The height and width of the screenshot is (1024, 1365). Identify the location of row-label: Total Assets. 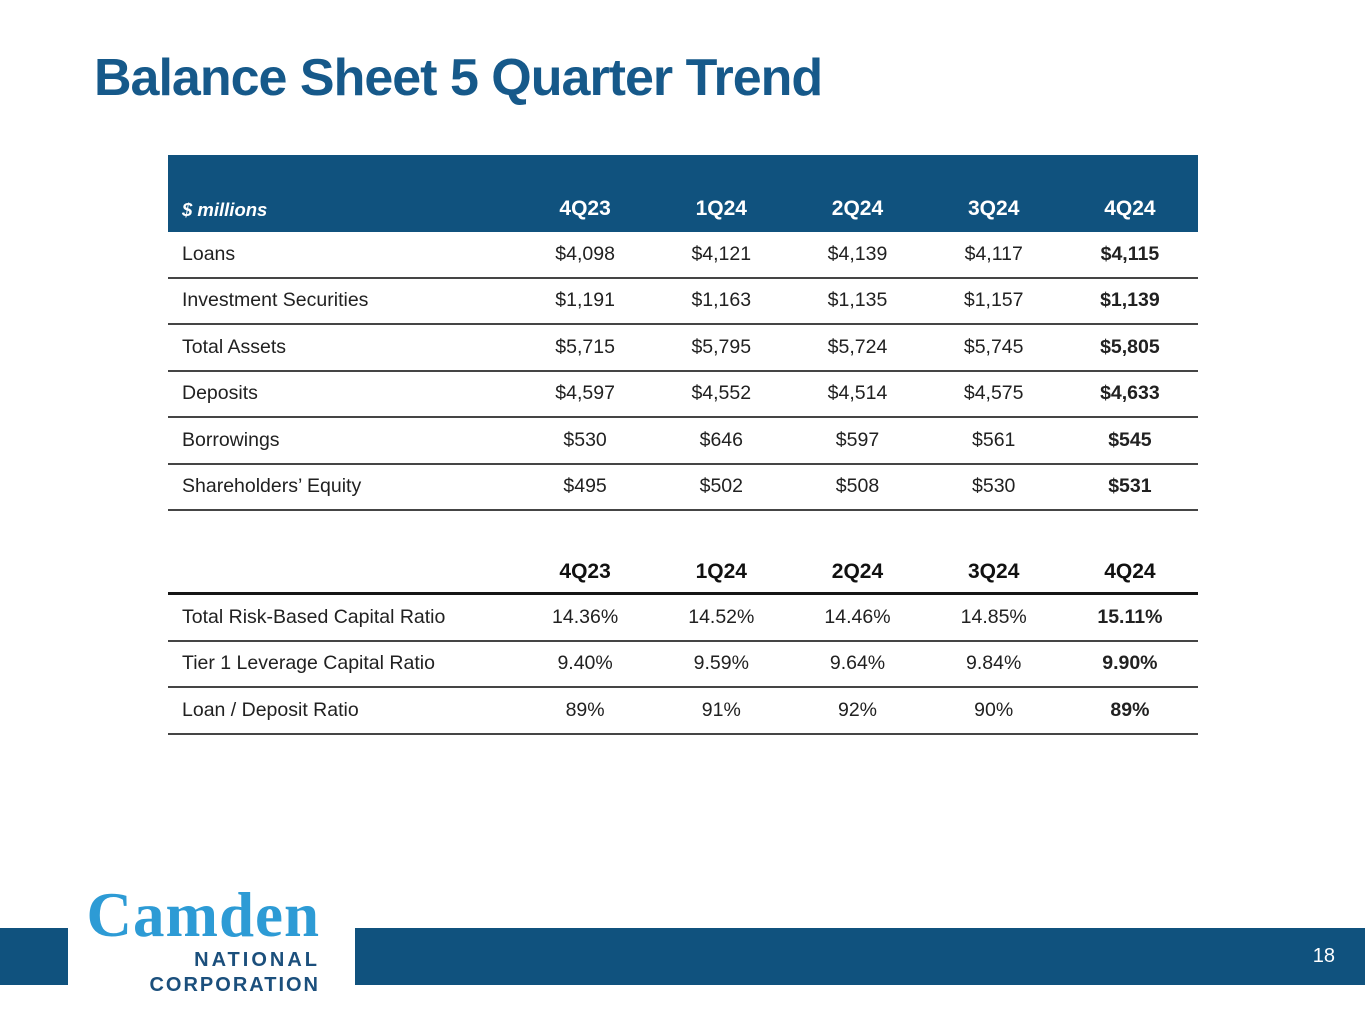
(234, 346).